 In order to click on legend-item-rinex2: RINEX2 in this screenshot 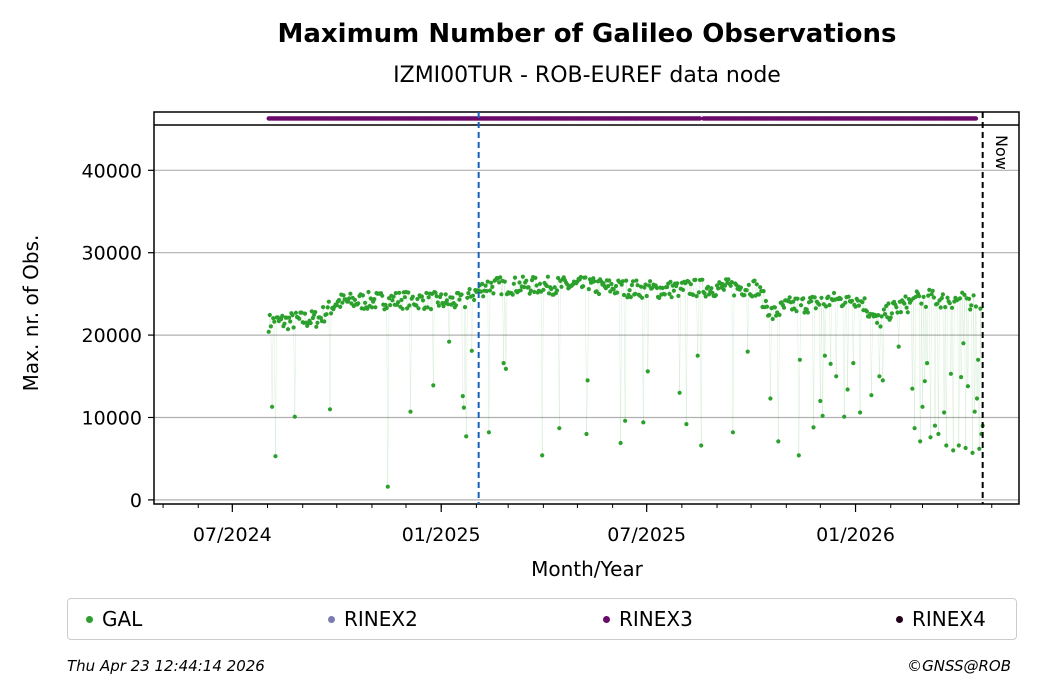, I will do `click(373, 619)`.